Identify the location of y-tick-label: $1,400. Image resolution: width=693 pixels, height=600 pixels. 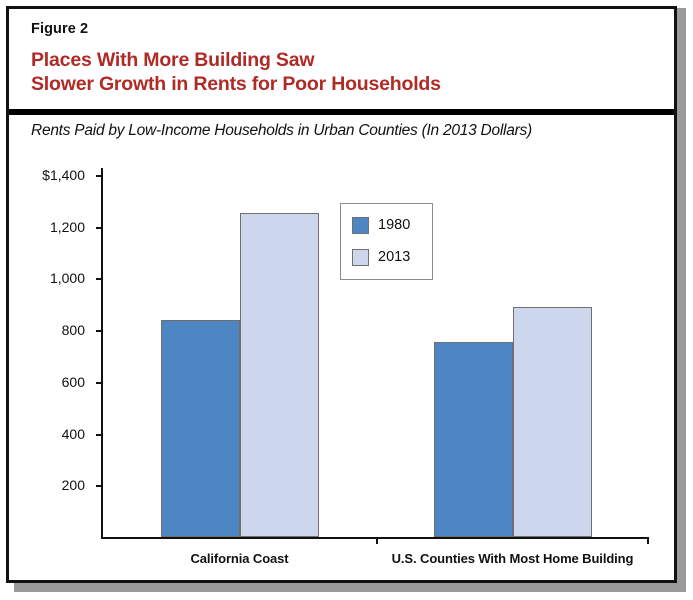
(63, 175).